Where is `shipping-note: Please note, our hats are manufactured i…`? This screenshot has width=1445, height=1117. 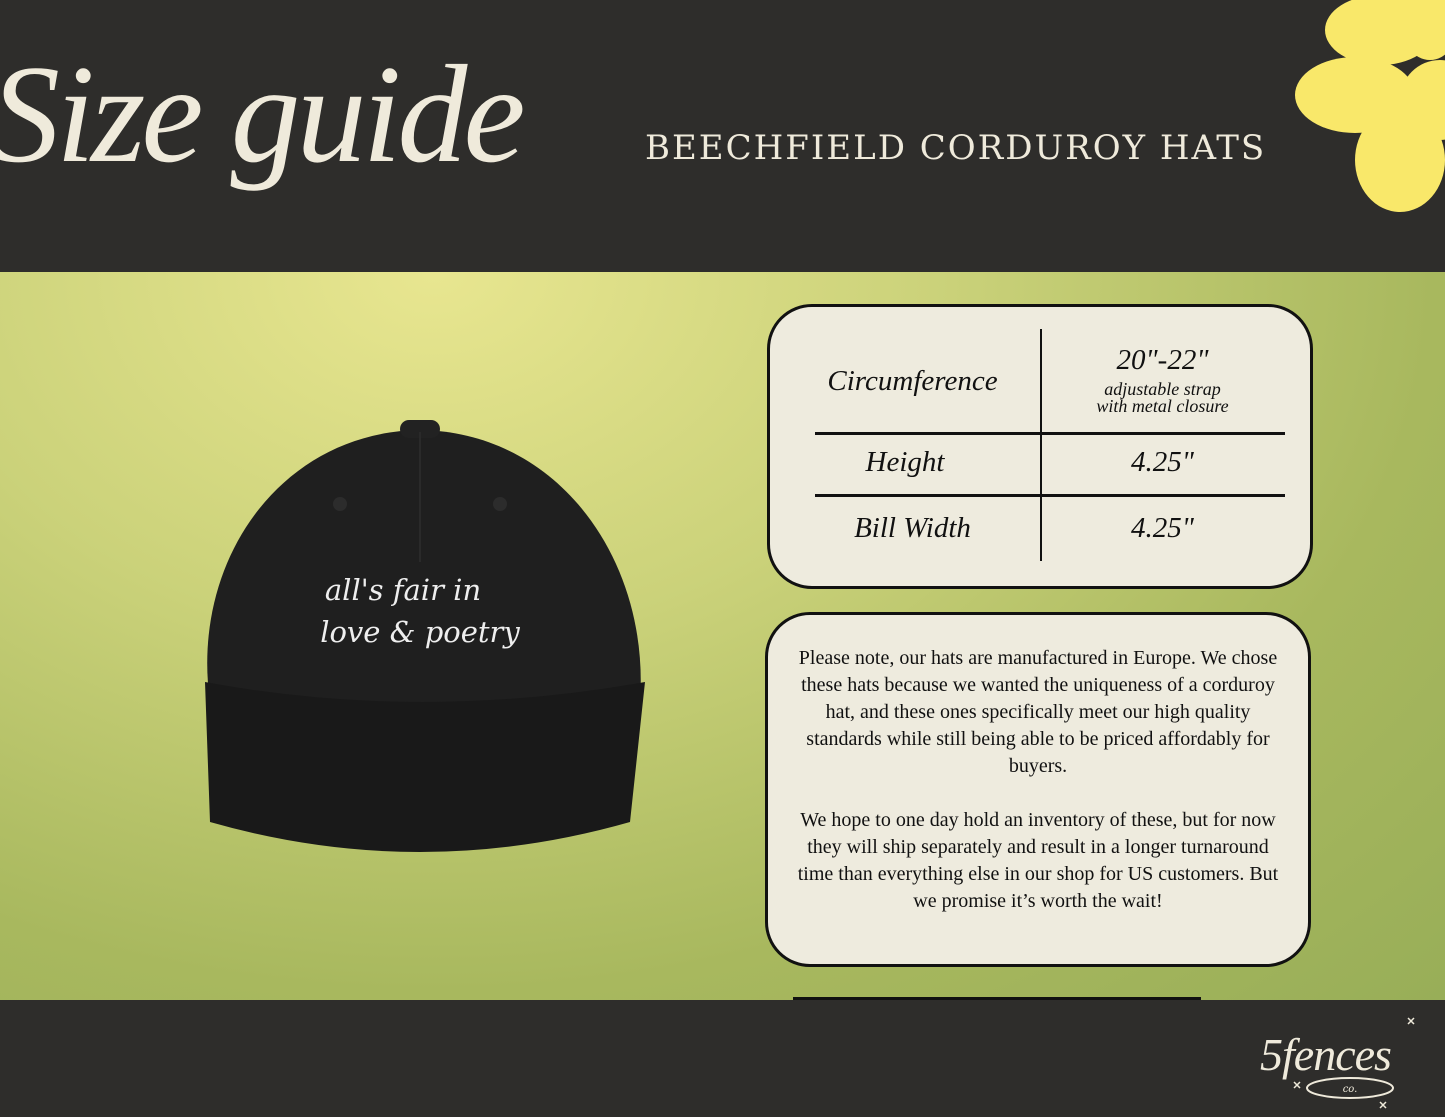 shipping-note: Please note, our hats are manufactured i… is located at coordinates (1038, 789).